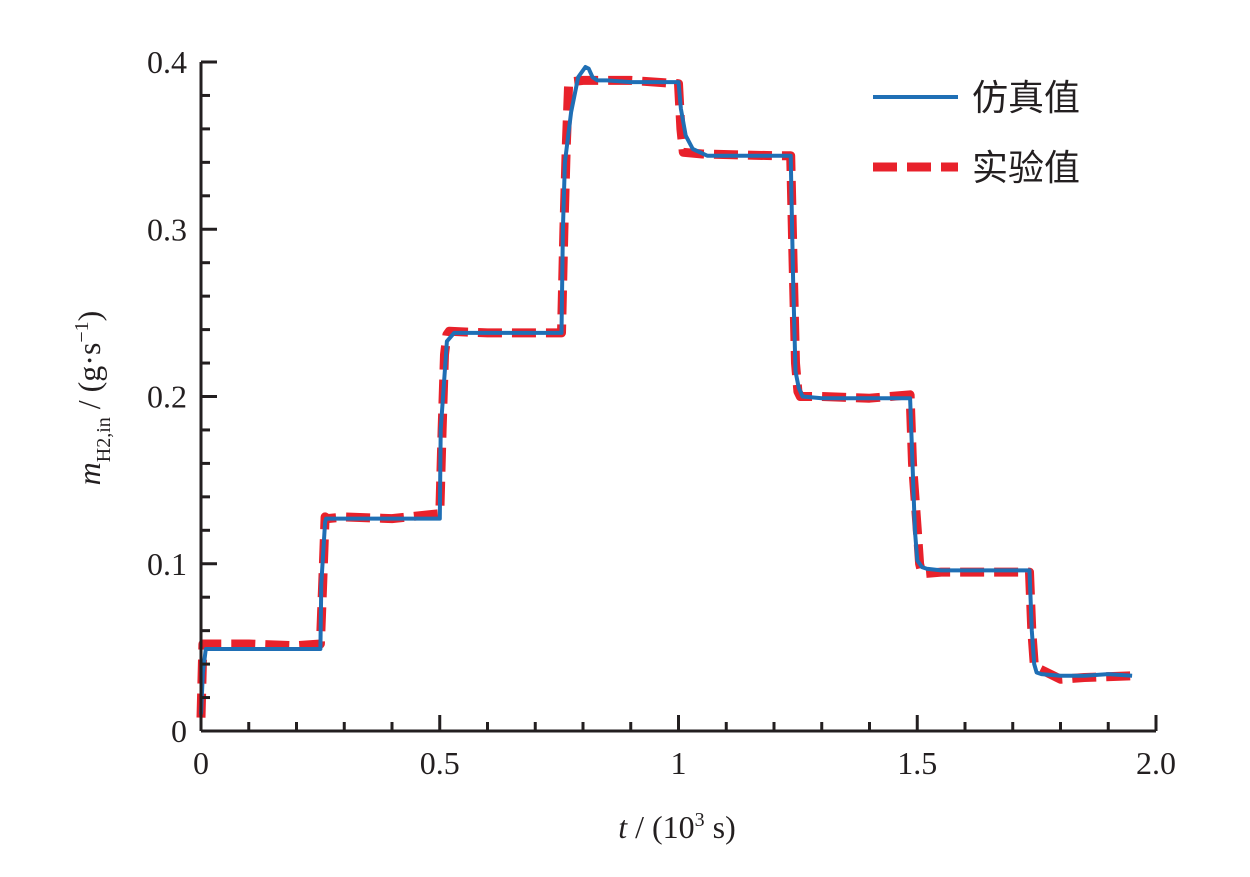  What do you see at coordinates (700, 820) in the screenshot?
I see `x-axis-unit-sup: 3` at bounding box center [700, 820].